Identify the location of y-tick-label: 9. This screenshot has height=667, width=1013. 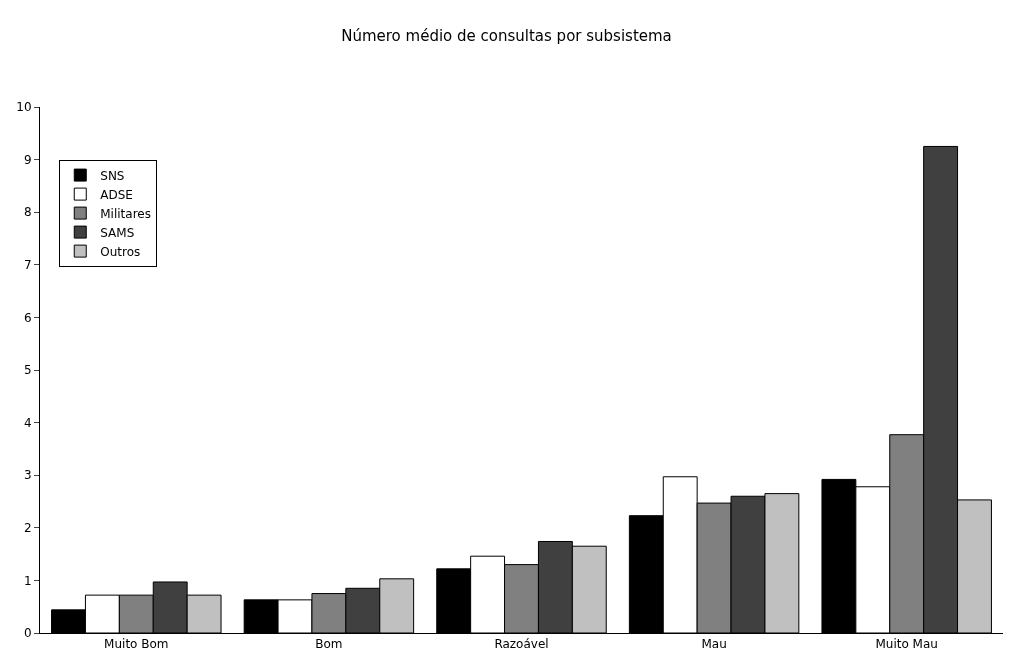
(27, 159).